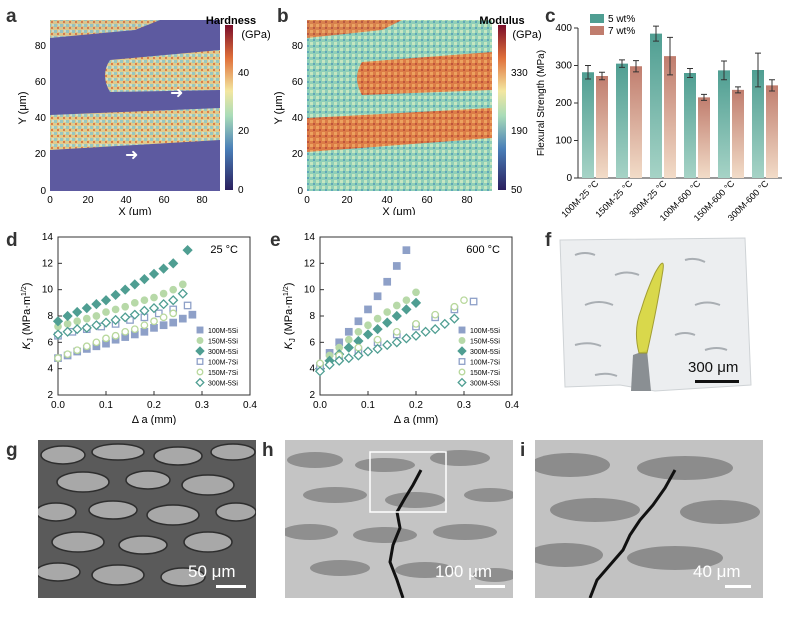 The height and width of the screenshot is (624, 790). I want to click on y-tick-label: 300, so click(563, 66).